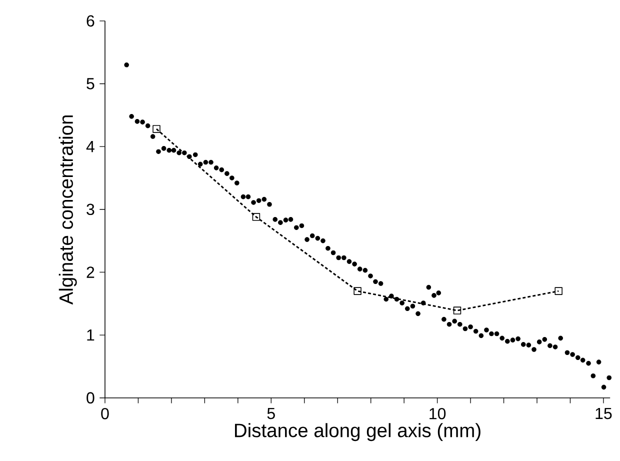  What do you see at coordinates (90, 272) in the screenshot?
I see `y-tick-label: 2` at bounding box center [90, 272].